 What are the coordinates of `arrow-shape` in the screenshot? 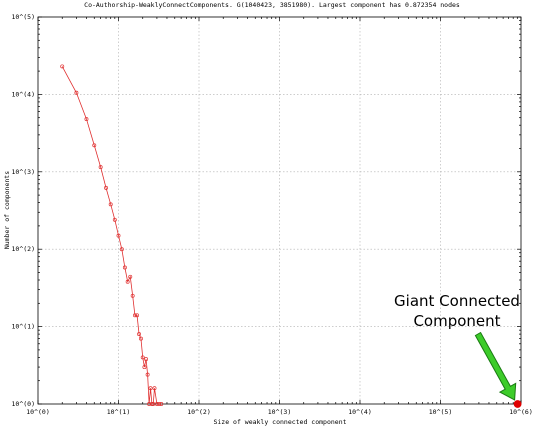 It's located at (495, 366).